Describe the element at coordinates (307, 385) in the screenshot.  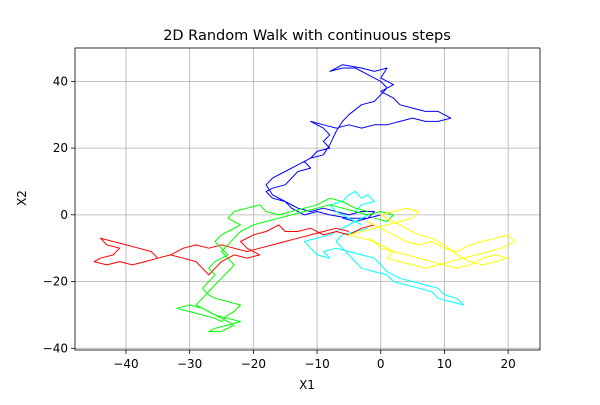
I see `x-axis-label: X1` at that location.